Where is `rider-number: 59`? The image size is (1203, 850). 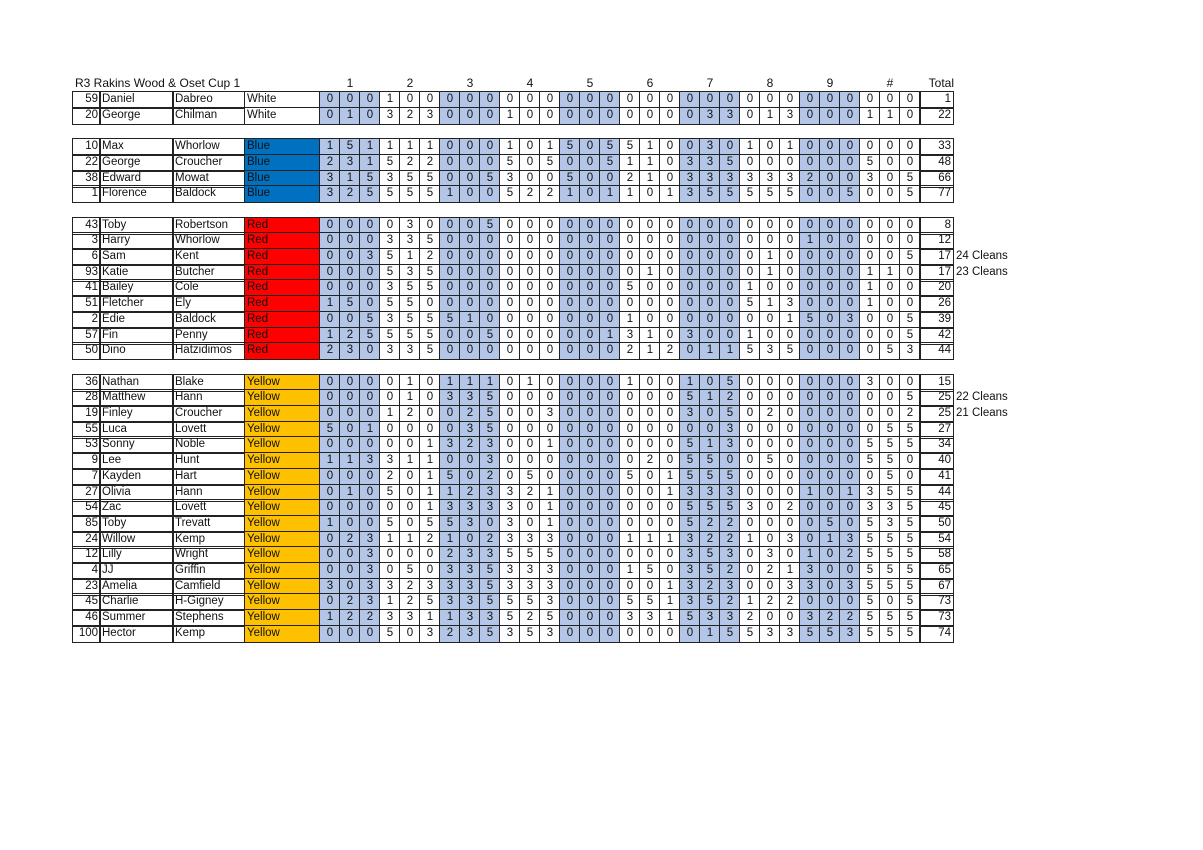
rider-number: 59 is located at coordinates (86, 100).